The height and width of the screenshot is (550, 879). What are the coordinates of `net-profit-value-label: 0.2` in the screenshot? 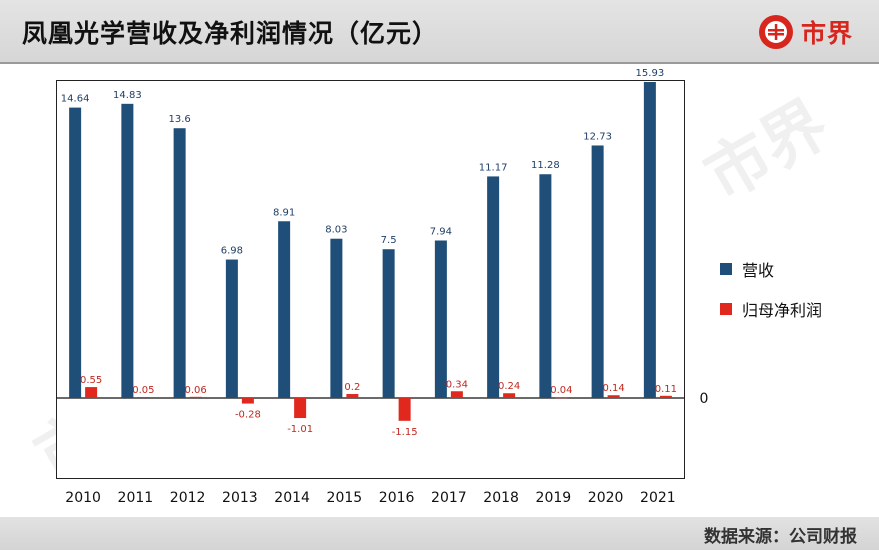 It's located at (352, 387).